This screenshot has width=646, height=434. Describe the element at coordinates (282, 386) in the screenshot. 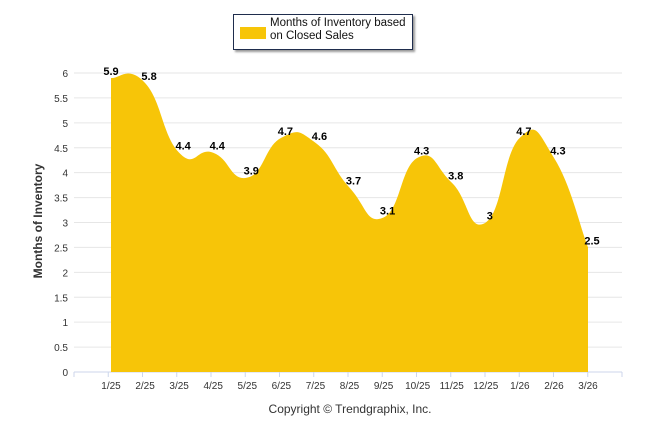

I see `x-tick-label: 6/25` at that location.